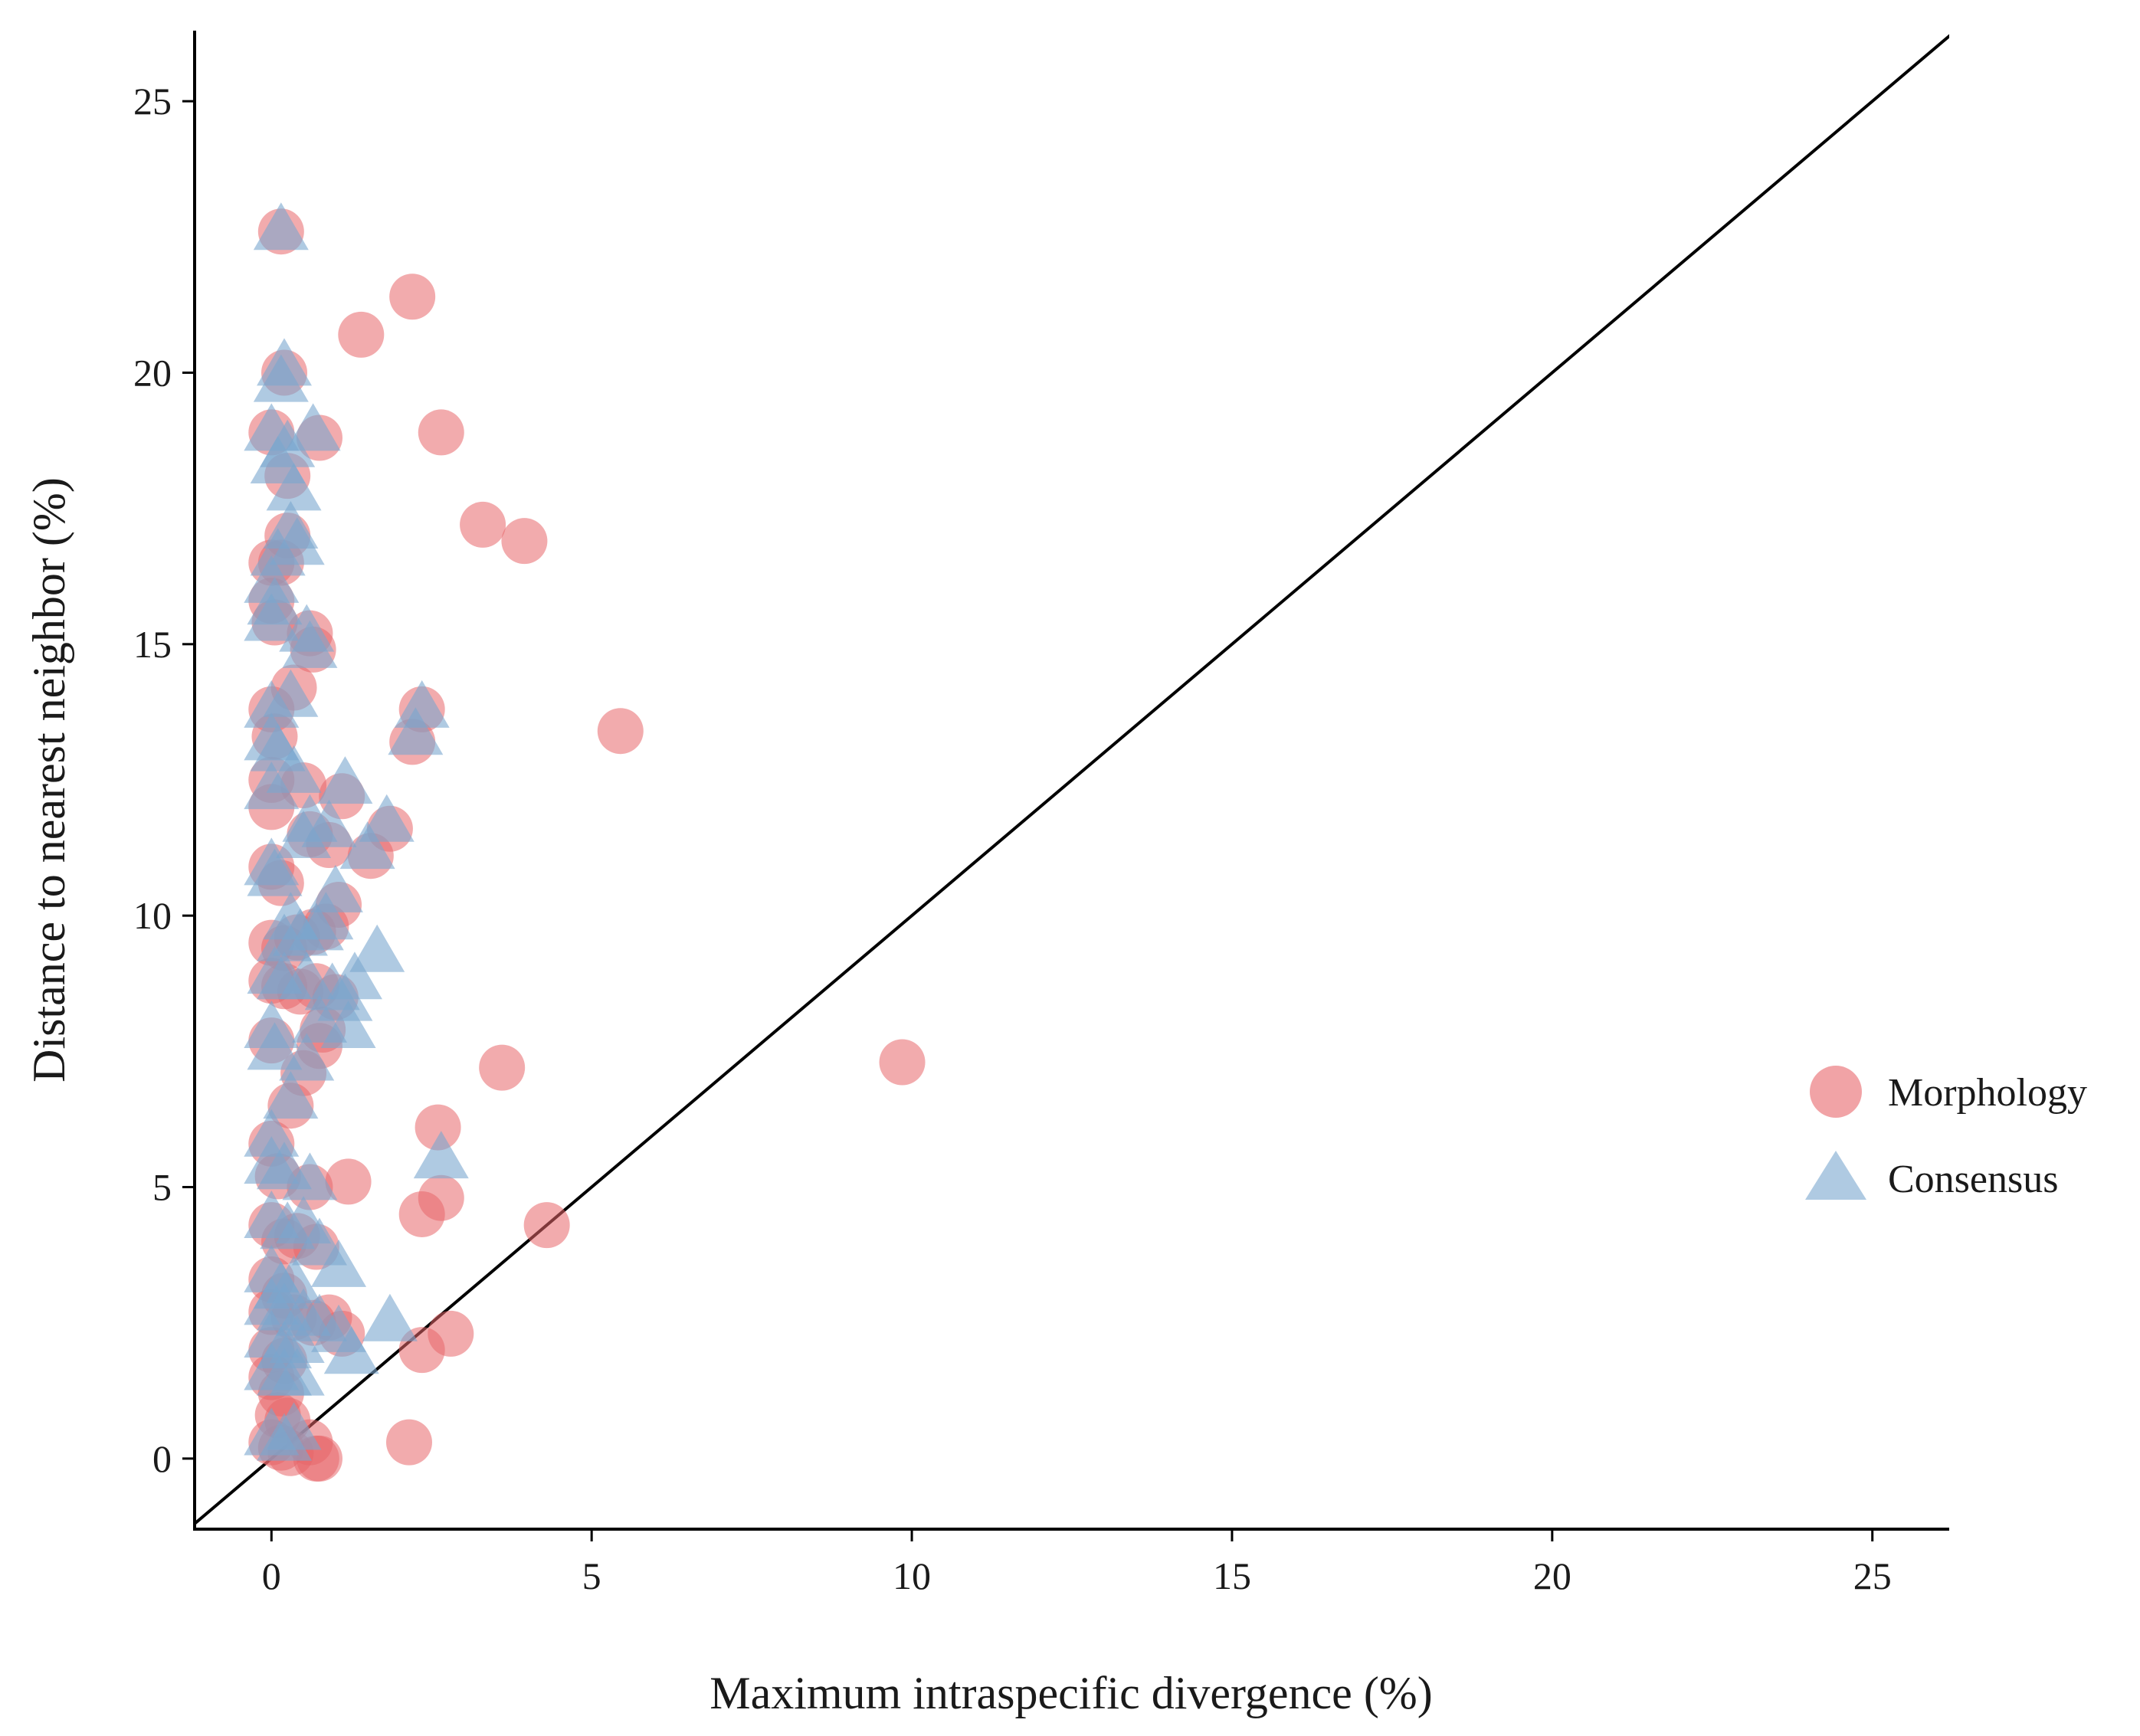 The image size is (2140, 1736). What do you see at coordinates (912, 1575) in the screenshot?
I see `x-tick-label: 10` at bounding box center [912, 1575].